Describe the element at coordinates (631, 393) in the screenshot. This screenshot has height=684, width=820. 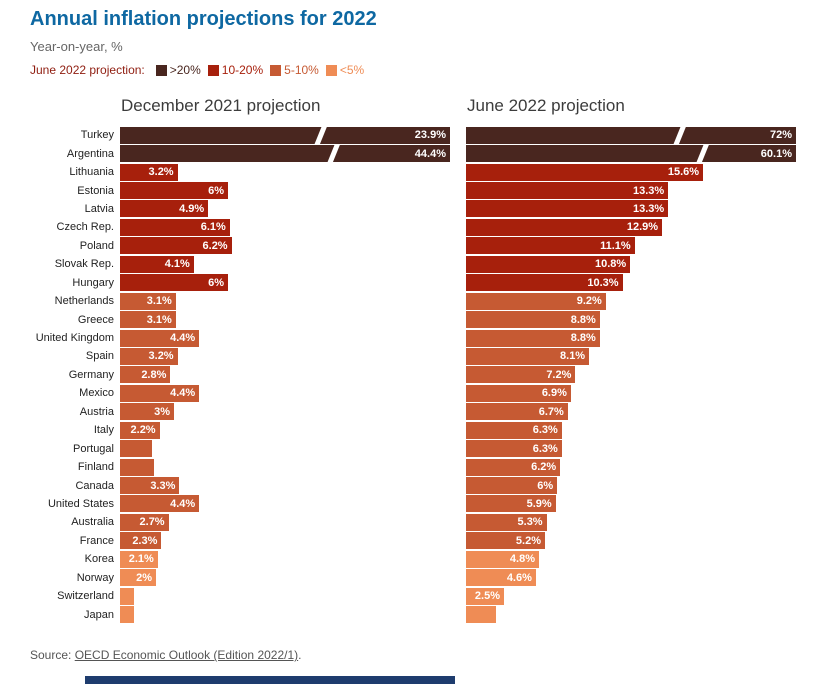
I see `june-bar-cell: 6.9%` at that location.